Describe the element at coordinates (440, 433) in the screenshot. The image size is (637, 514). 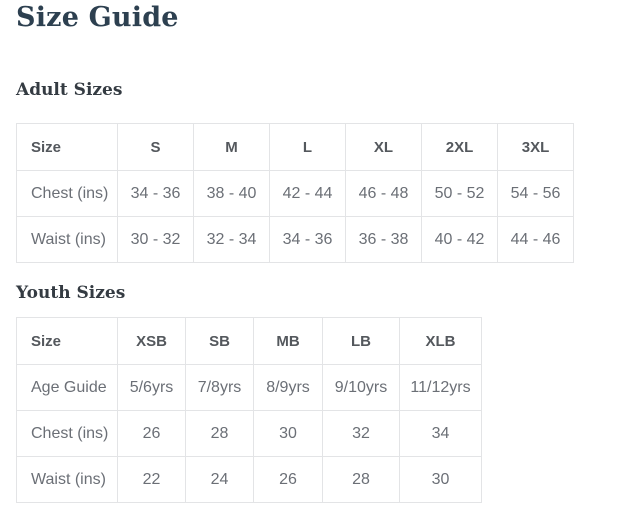
I see `youth-chest-cell-xlb: 34` at that location.